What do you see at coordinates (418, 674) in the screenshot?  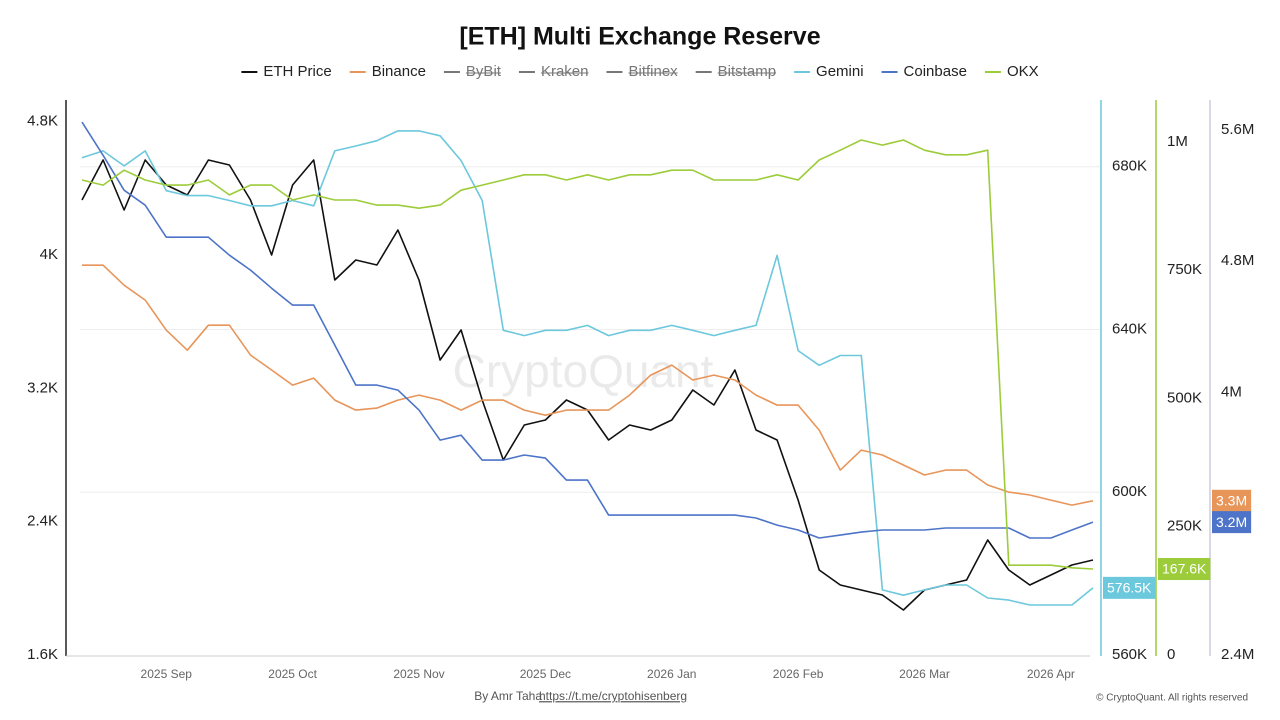 I see `x-tick-label: 2025 Nov` at bounding box center [418, 674].